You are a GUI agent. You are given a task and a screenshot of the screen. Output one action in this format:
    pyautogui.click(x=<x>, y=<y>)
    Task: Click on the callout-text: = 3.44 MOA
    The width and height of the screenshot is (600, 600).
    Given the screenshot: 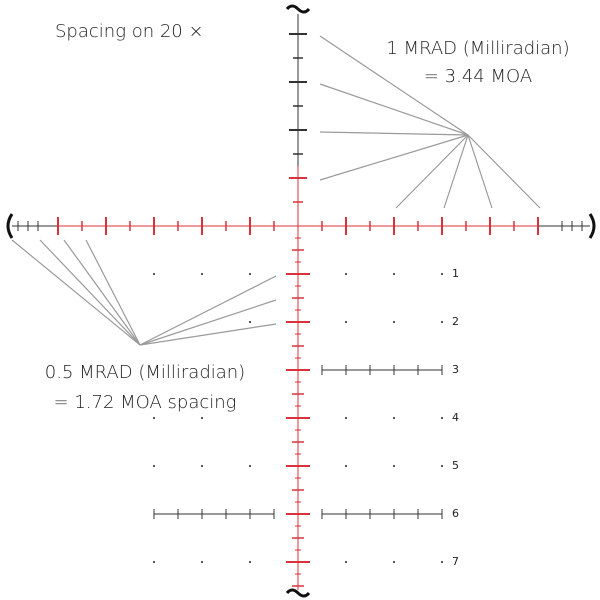 What is the action you would take?
    pyautogui.click(x=478, y=76)
    